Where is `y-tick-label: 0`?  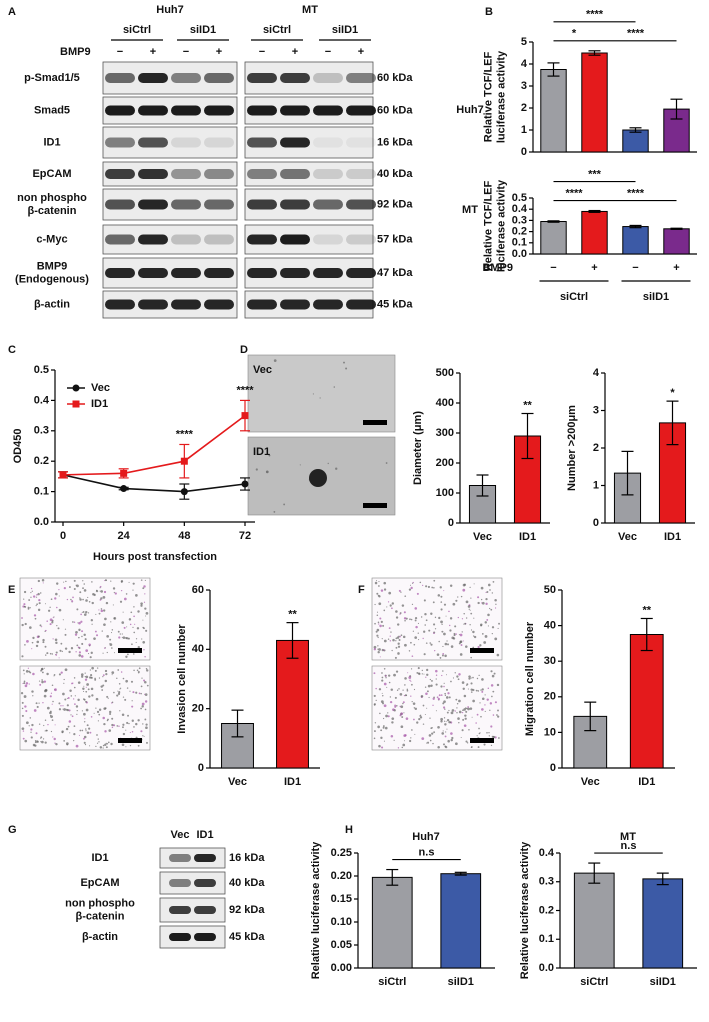 y-tick-label: 0 is located at coordinates (553, 768).